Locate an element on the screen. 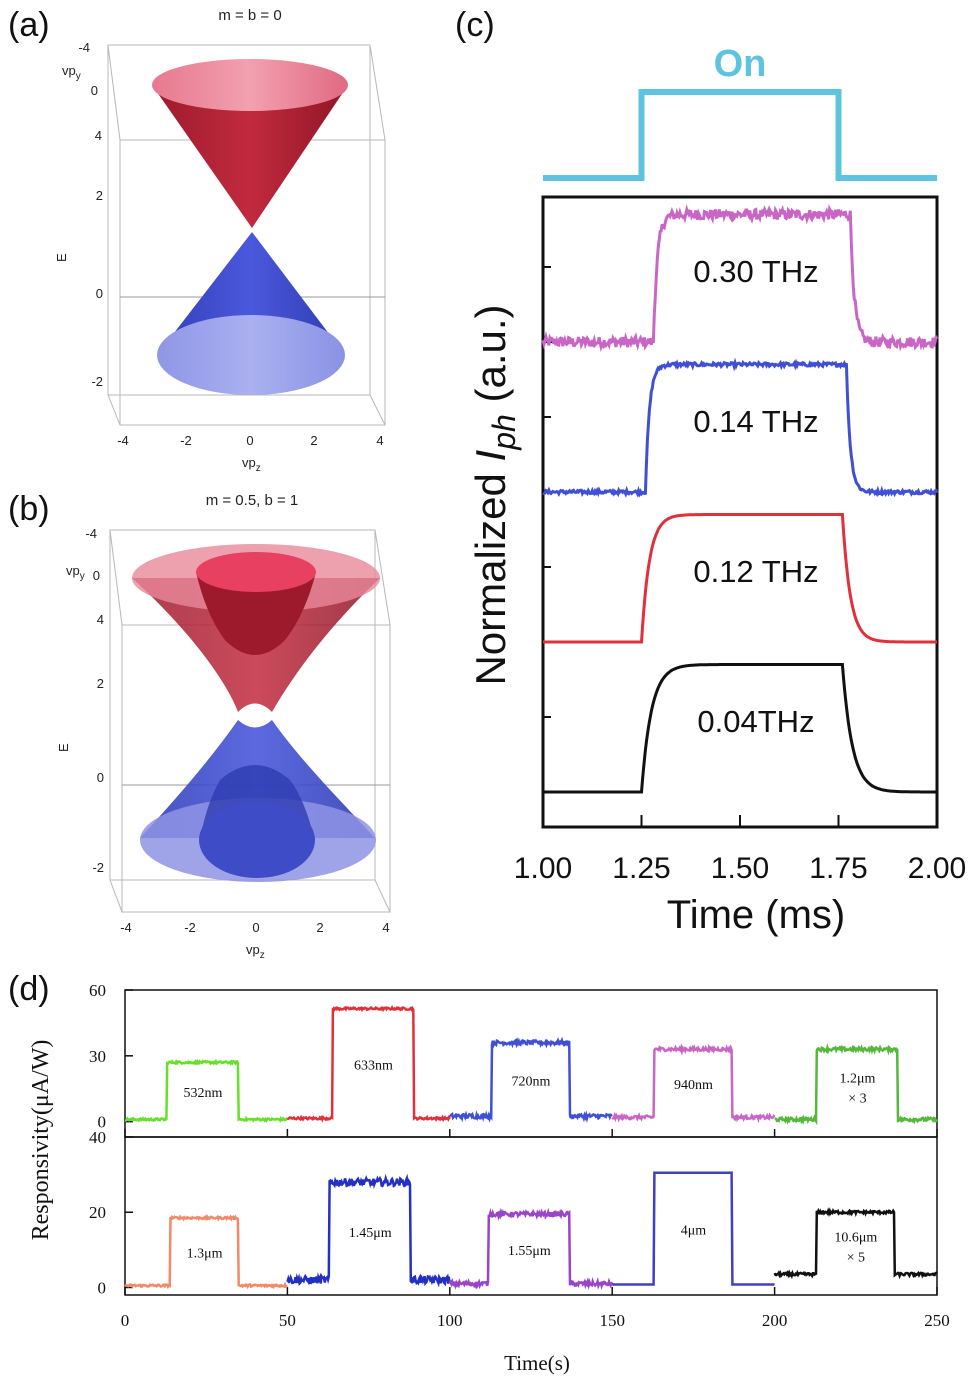 This screenshot has height=1390, width=978. panel-c-xtick-label: 2.00 is located at coordinates (937, 868).